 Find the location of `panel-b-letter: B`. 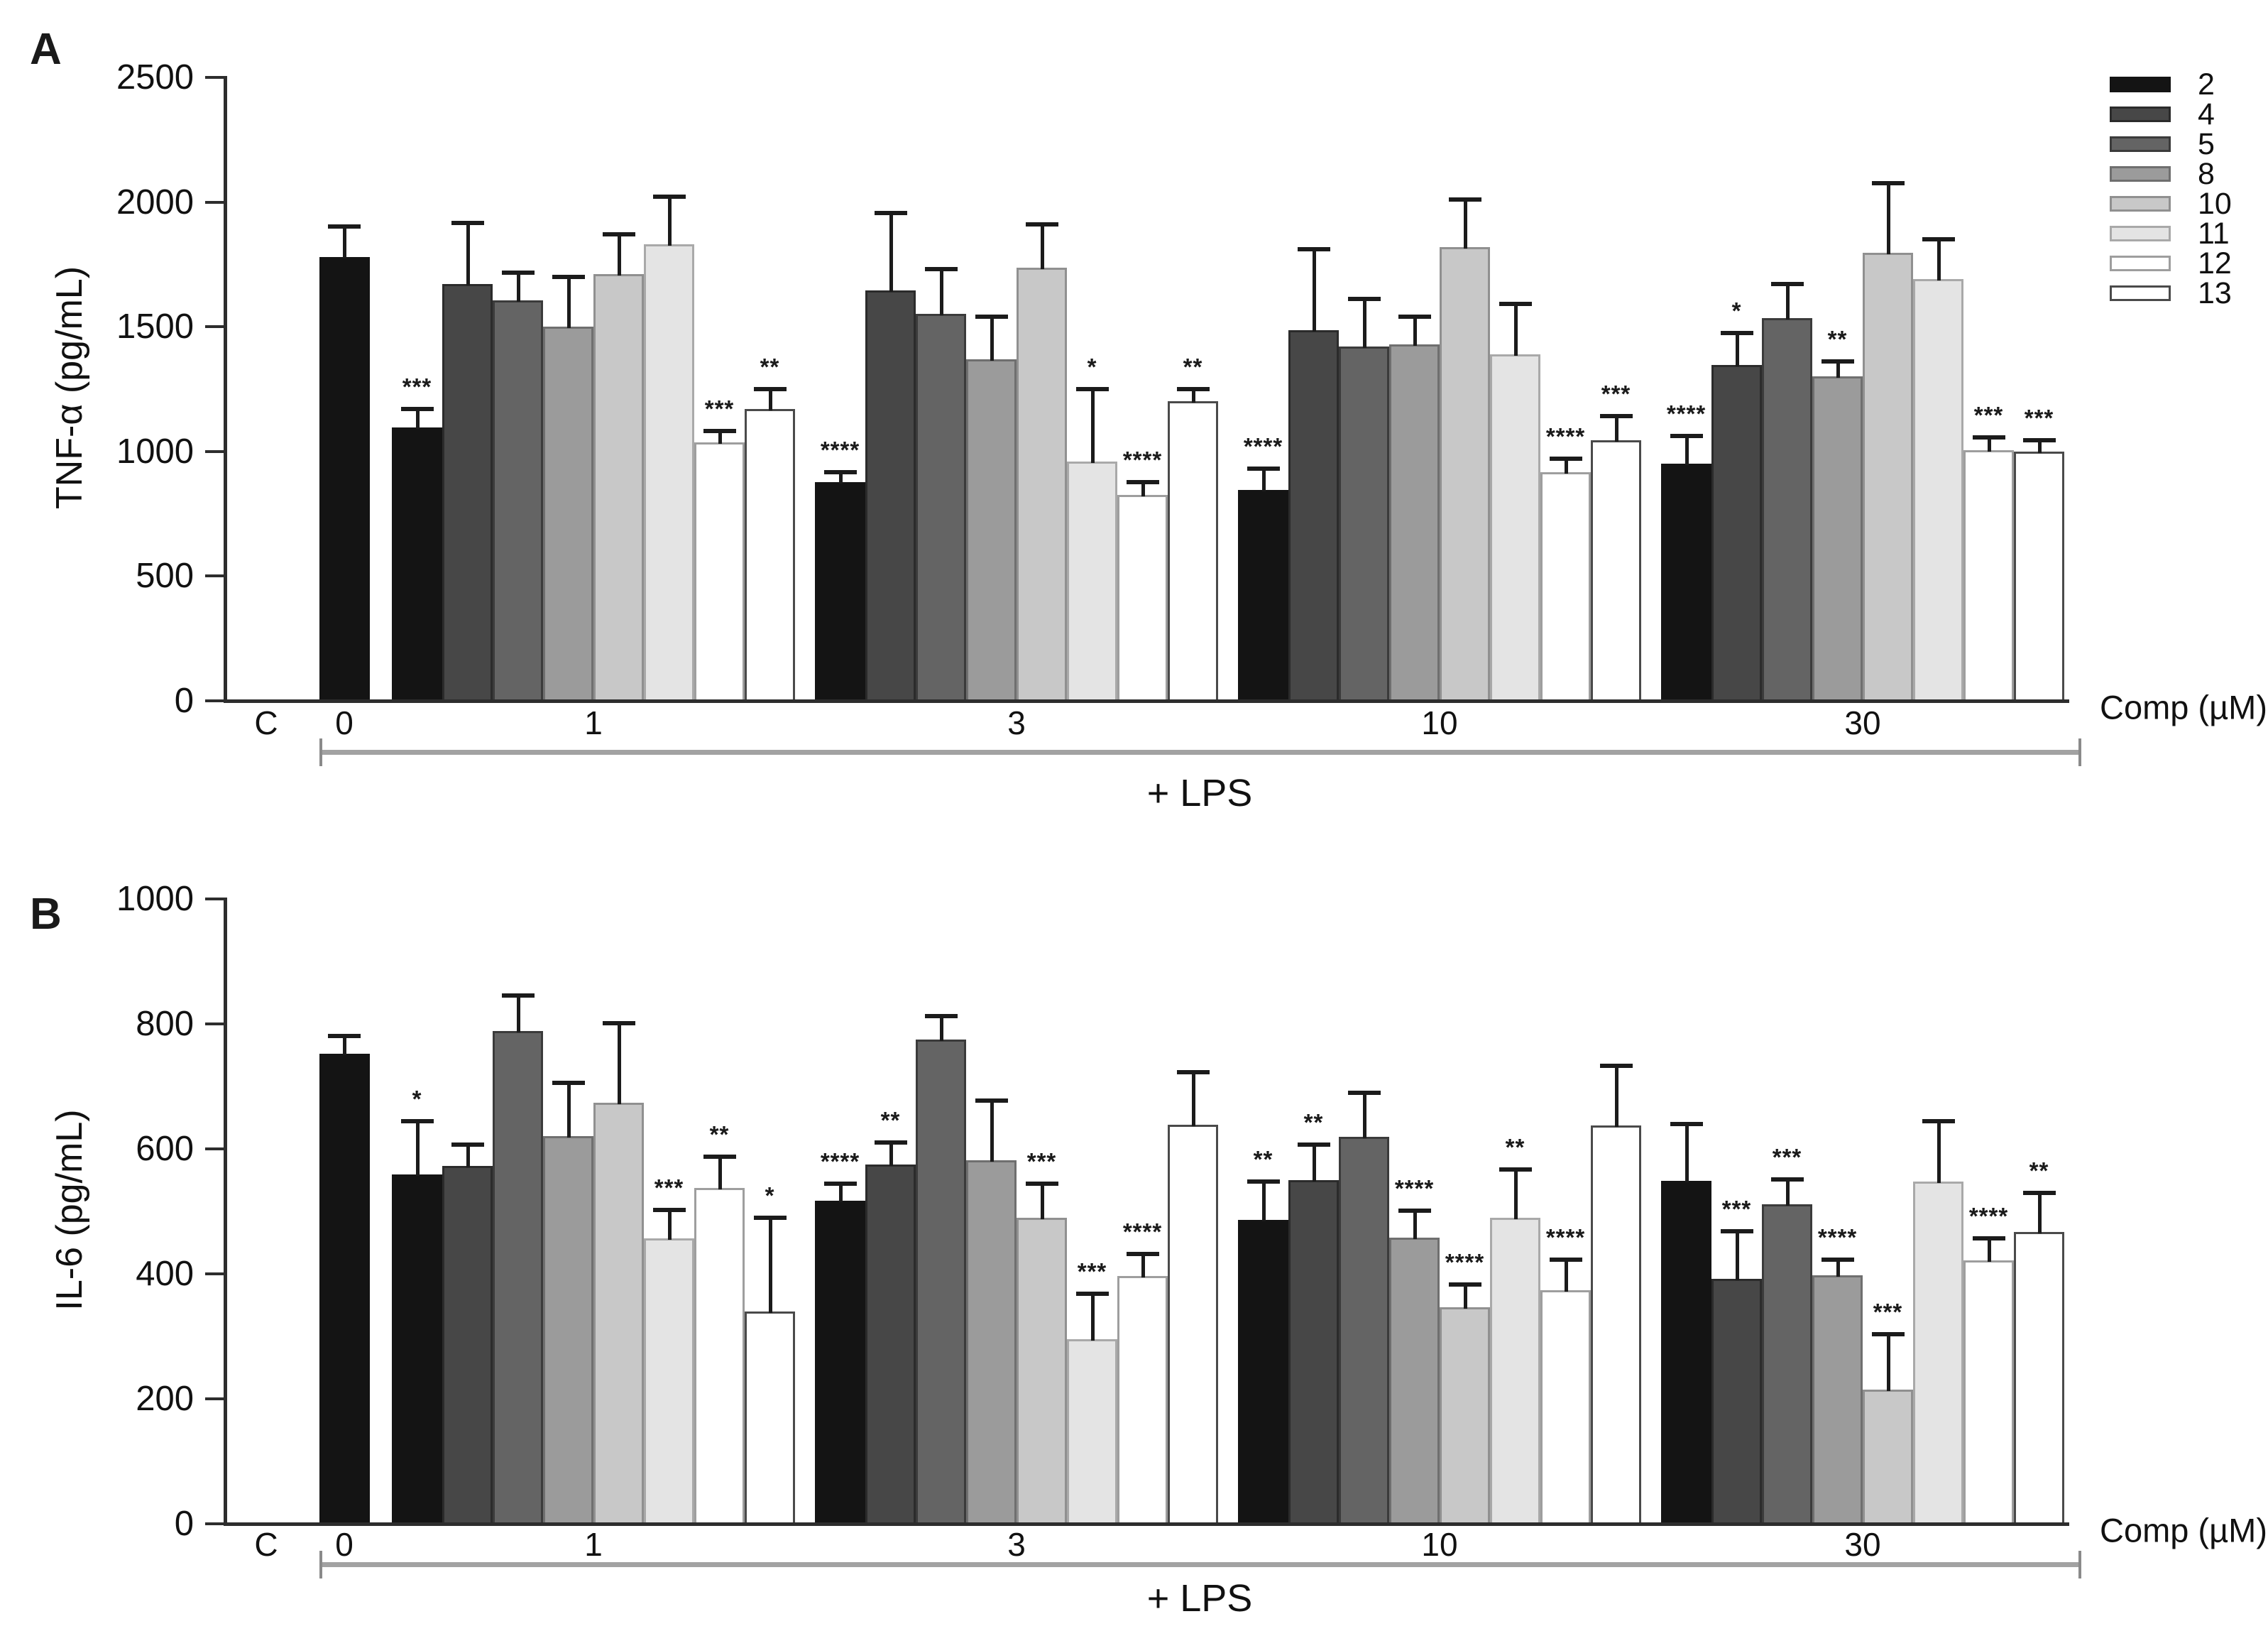

panel-b-letter: B is located at coordinates (46, 914).